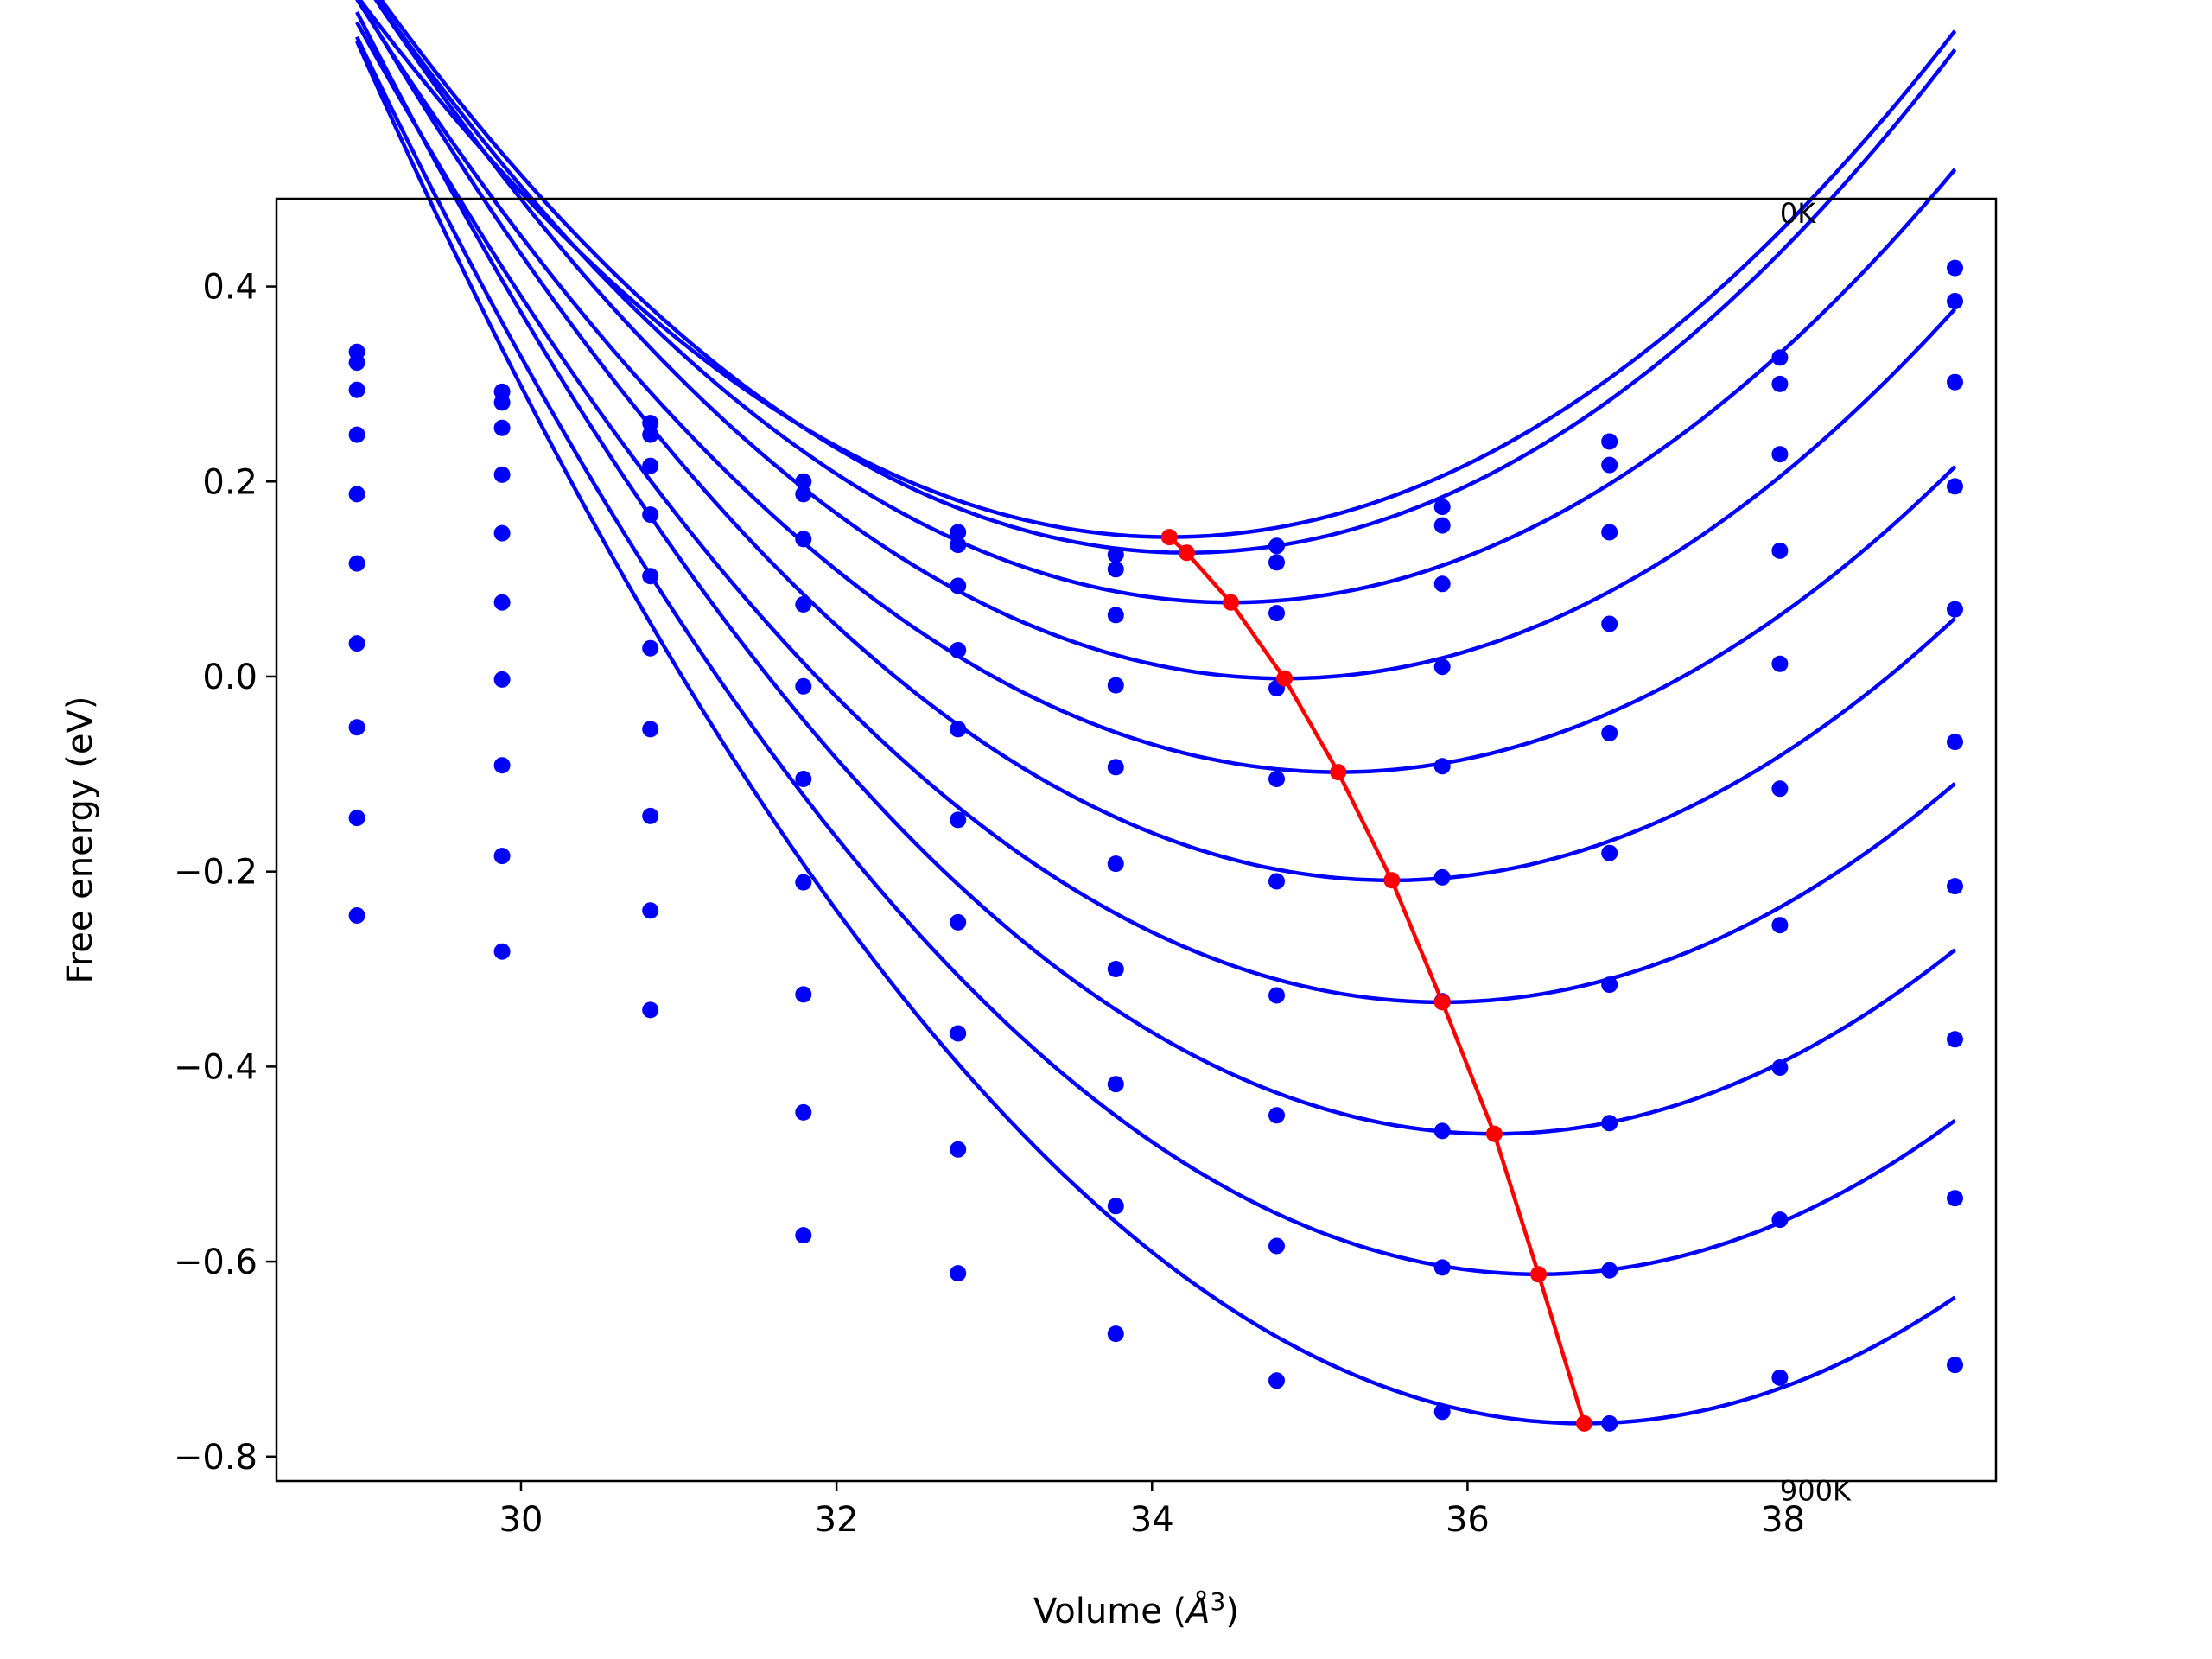 The height and width of the screenshot is (1659, 2212). I want to click on y-tick-label-5: 0.2, so click(230, 482).